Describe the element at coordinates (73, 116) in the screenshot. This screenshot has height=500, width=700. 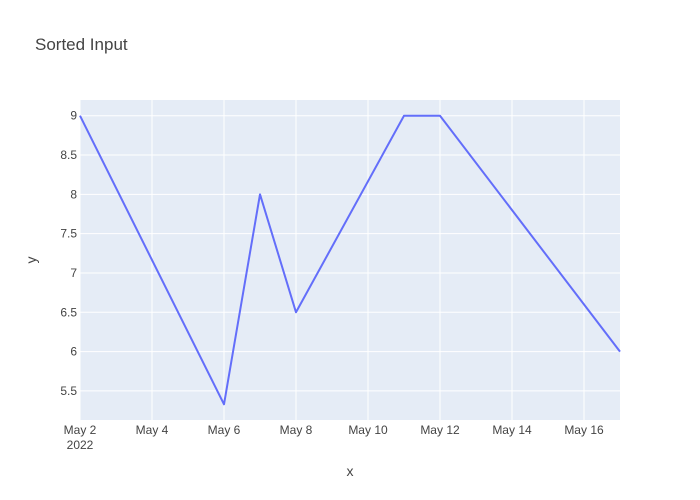
I see `y-tick-label: 9` at that location.